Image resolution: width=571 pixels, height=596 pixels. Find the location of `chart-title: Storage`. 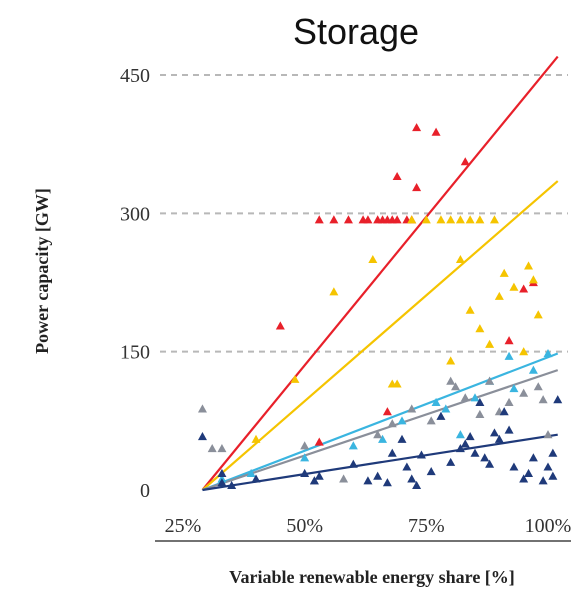

chart-title: Storage is located at coordinates (356, 31).